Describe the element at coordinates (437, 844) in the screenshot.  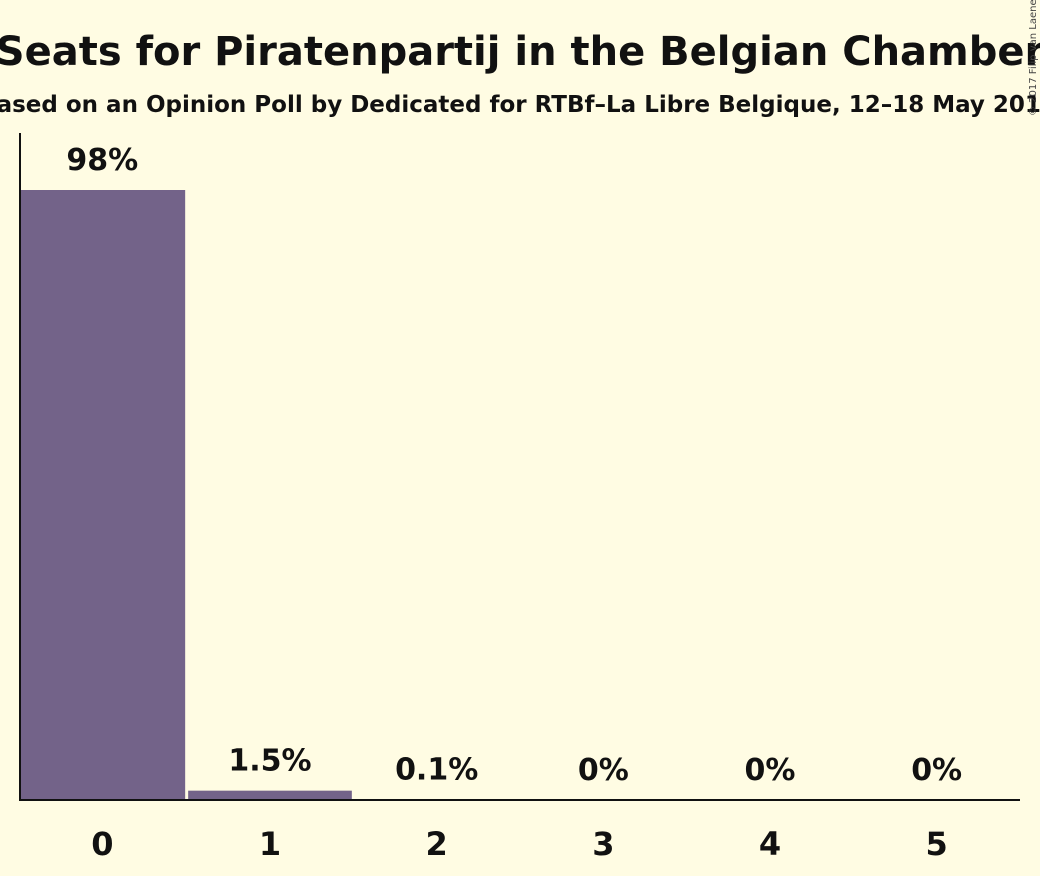
I see `x-tick-label-2: 2` at that location.